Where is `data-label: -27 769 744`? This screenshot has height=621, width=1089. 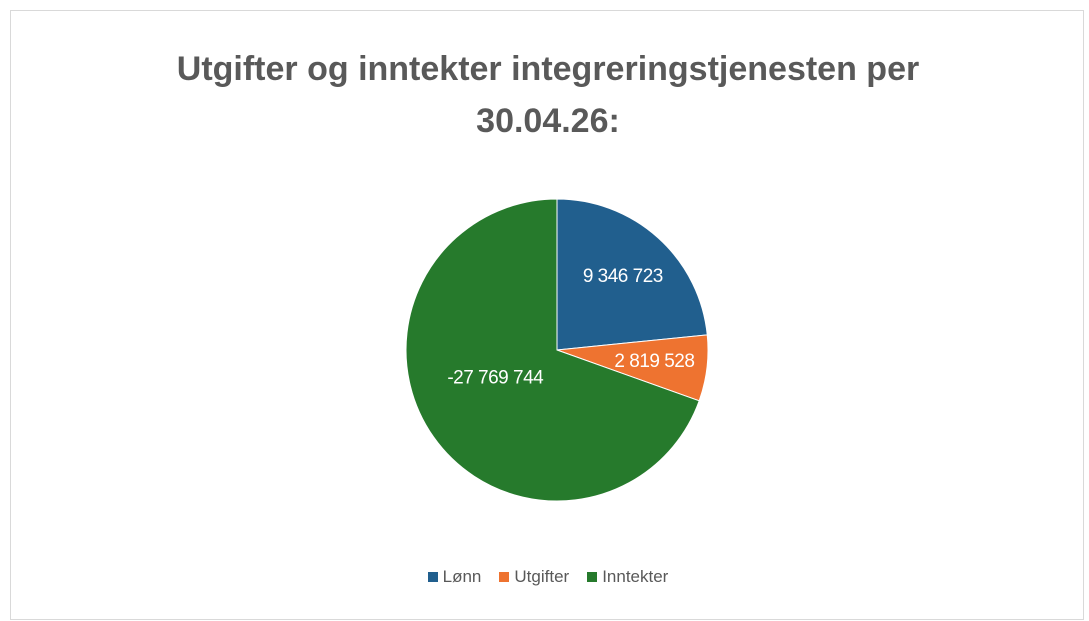 data-label: -27 769 744 is located at coordinates (495, 377).